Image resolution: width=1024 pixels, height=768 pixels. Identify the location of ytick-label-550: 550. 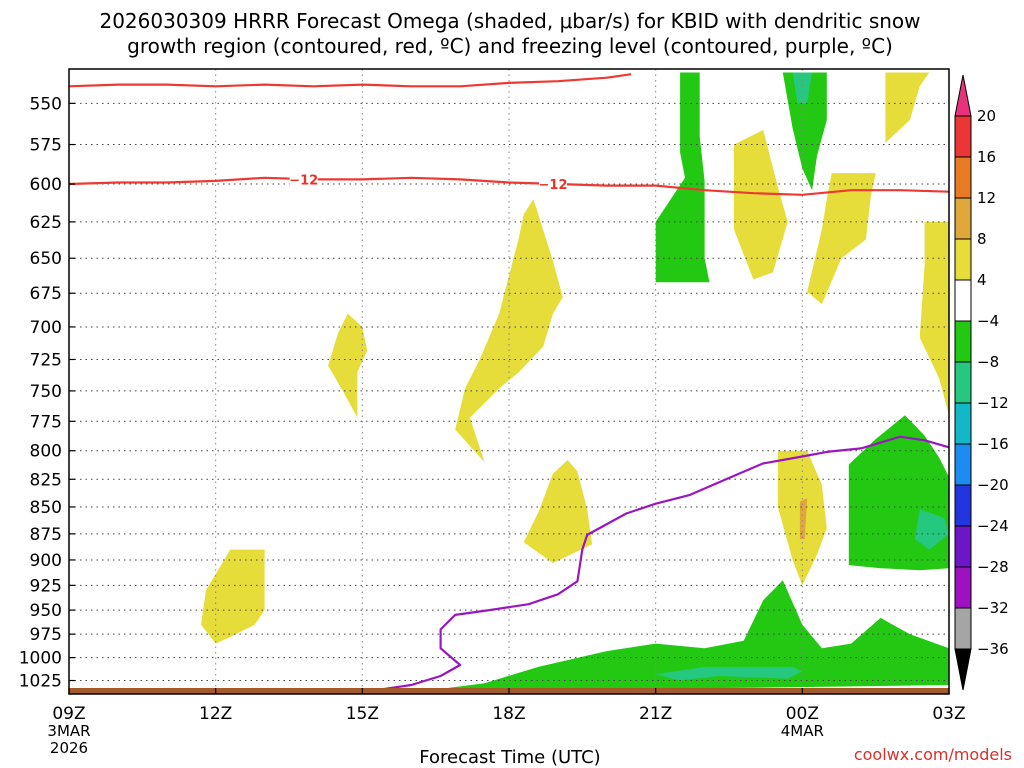
(46, 104).